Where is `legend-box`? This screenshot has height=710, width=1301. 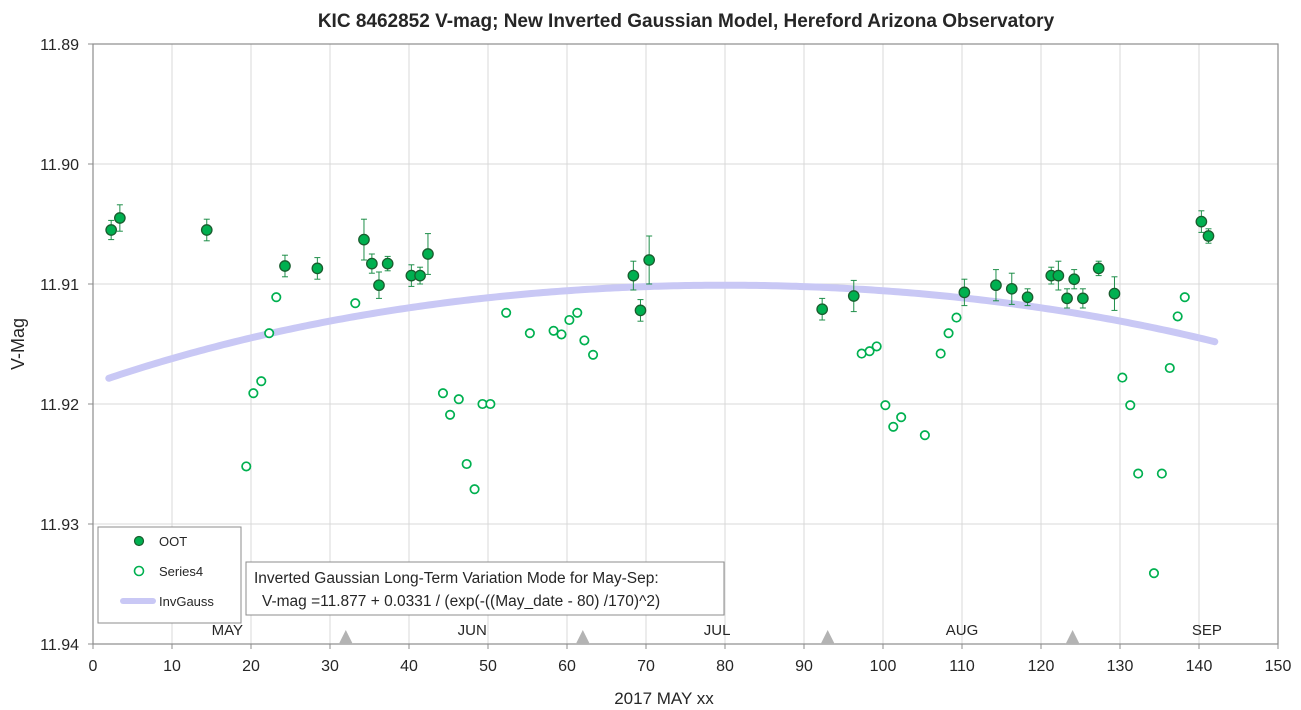 legend-box is located at coordinates (169, 575).